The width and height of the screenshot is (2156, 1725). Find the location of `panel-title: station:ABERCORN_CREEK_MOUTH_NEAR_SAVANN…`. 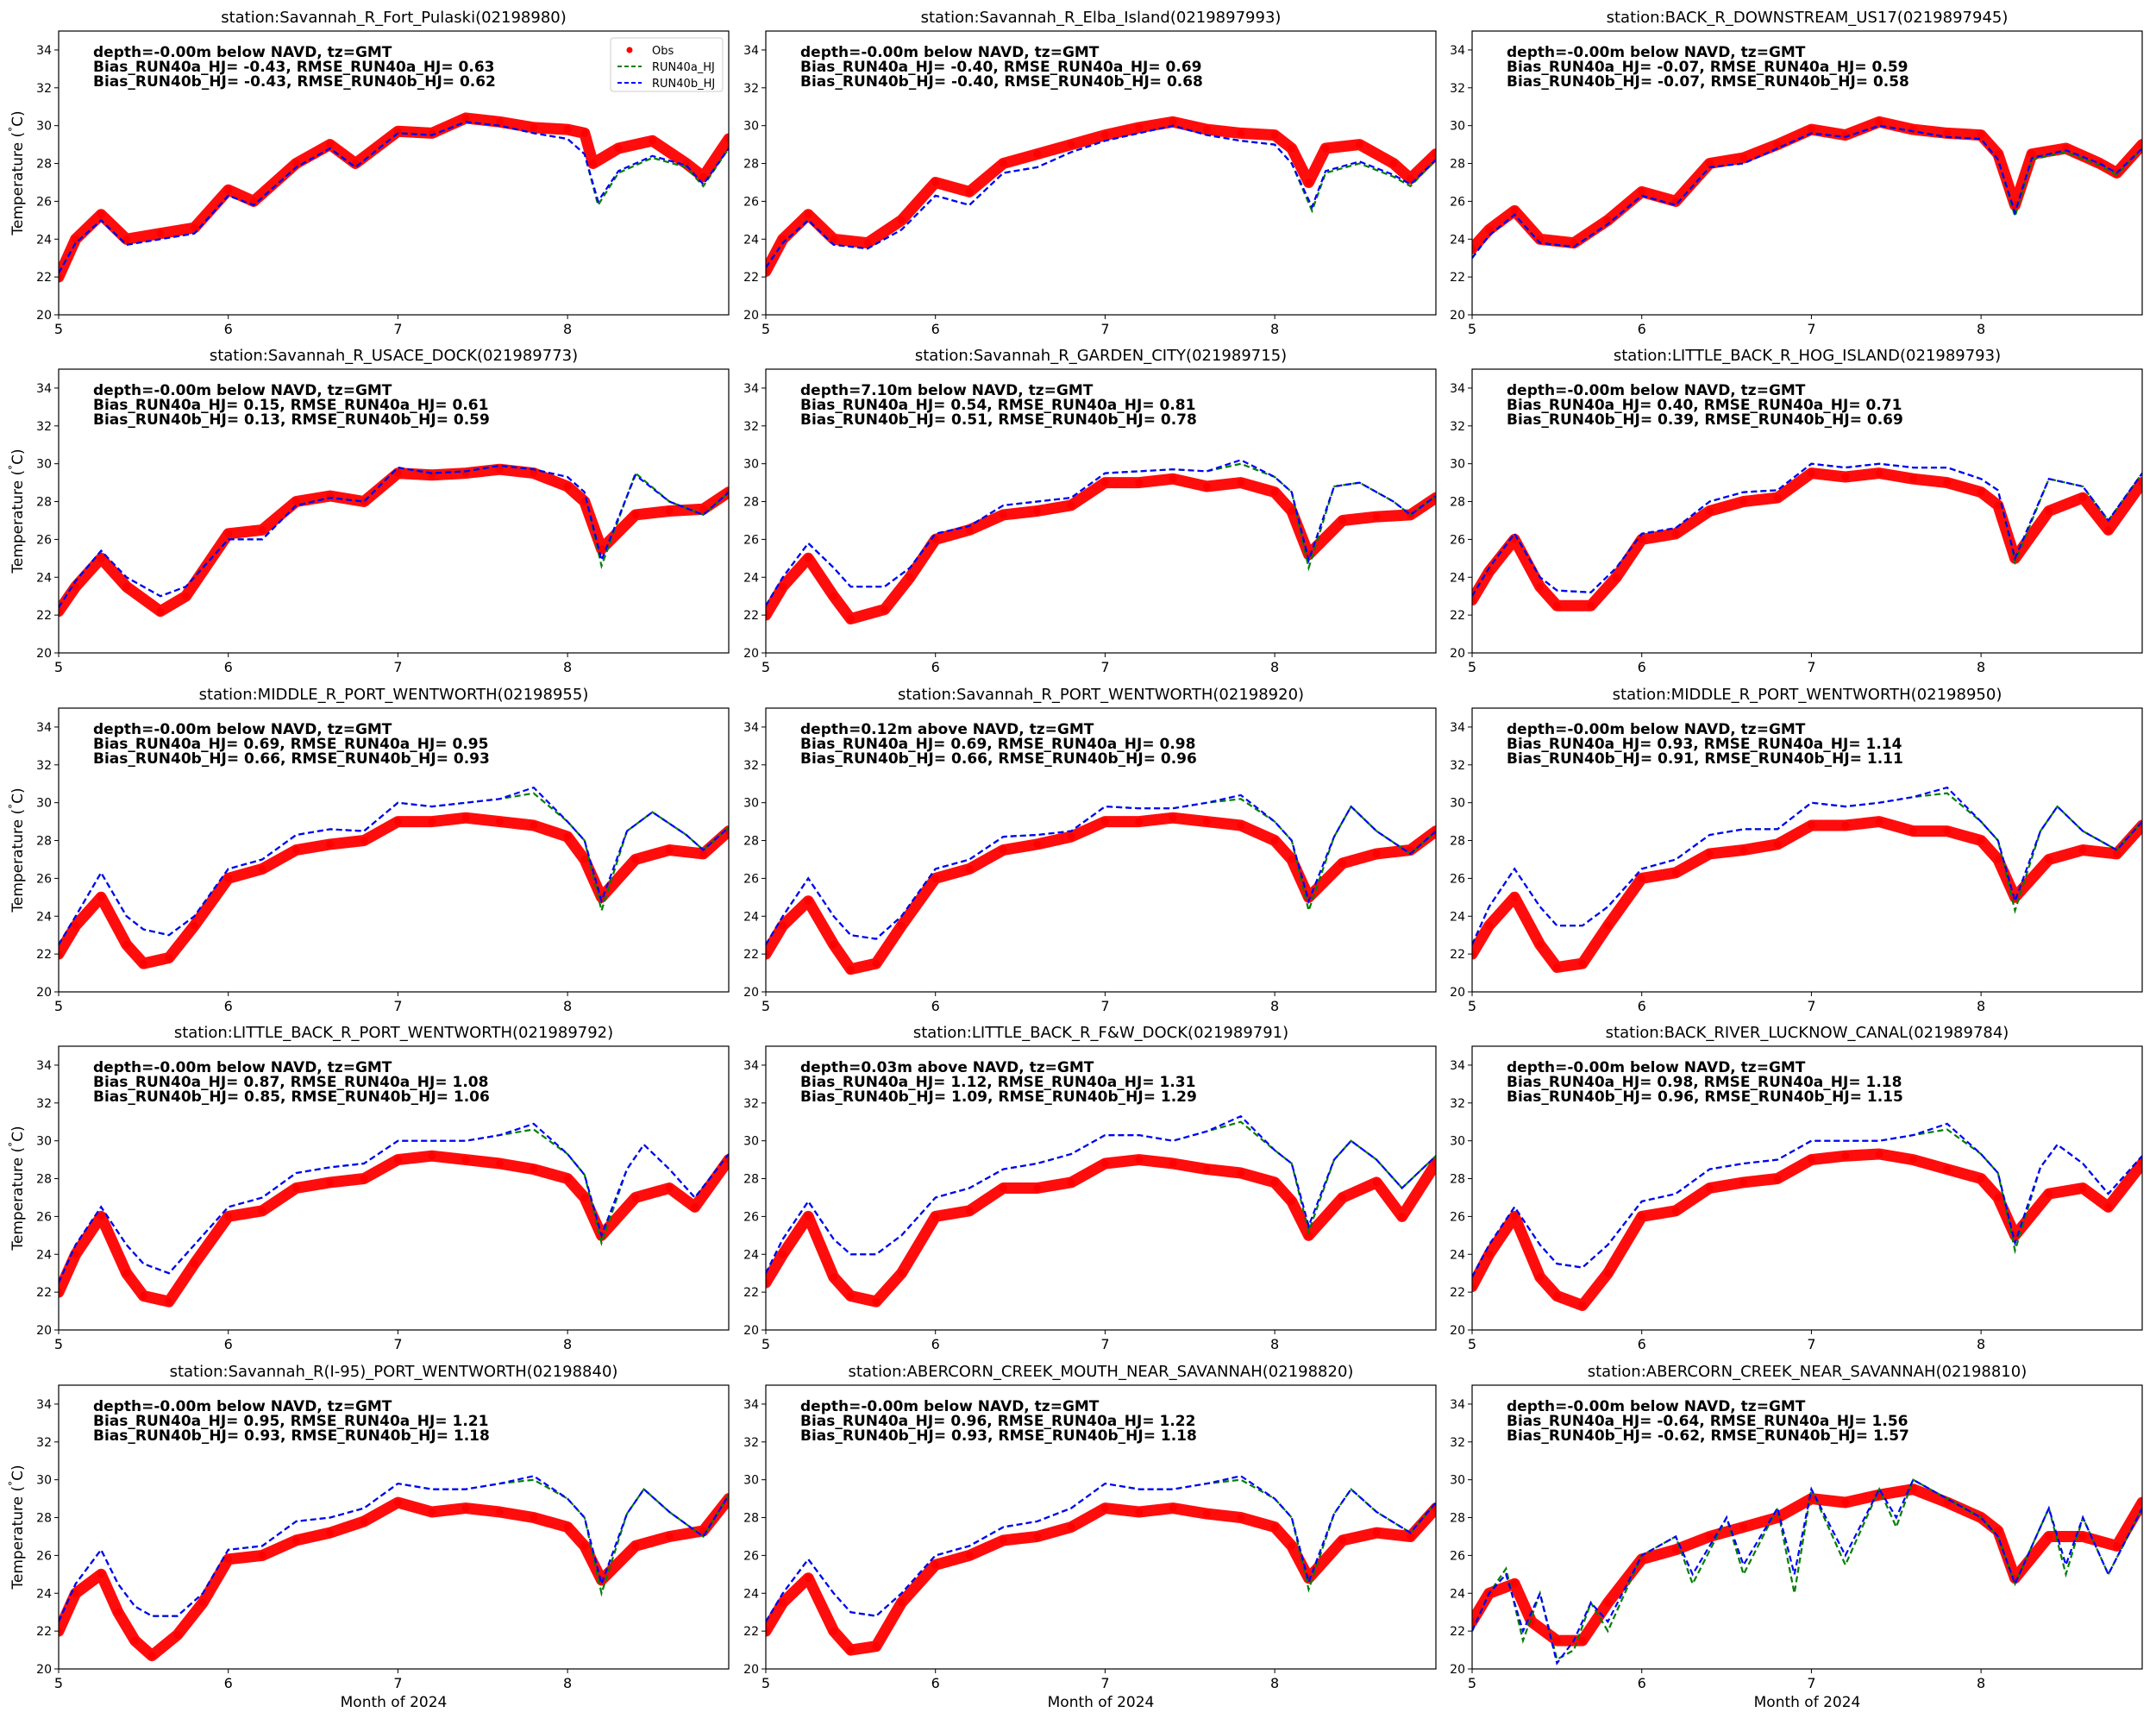

panel-title: station:ABERCORN_CREEK_MOUTH_NEAR_SAVANN… is located at coordinates (1101, 1372).